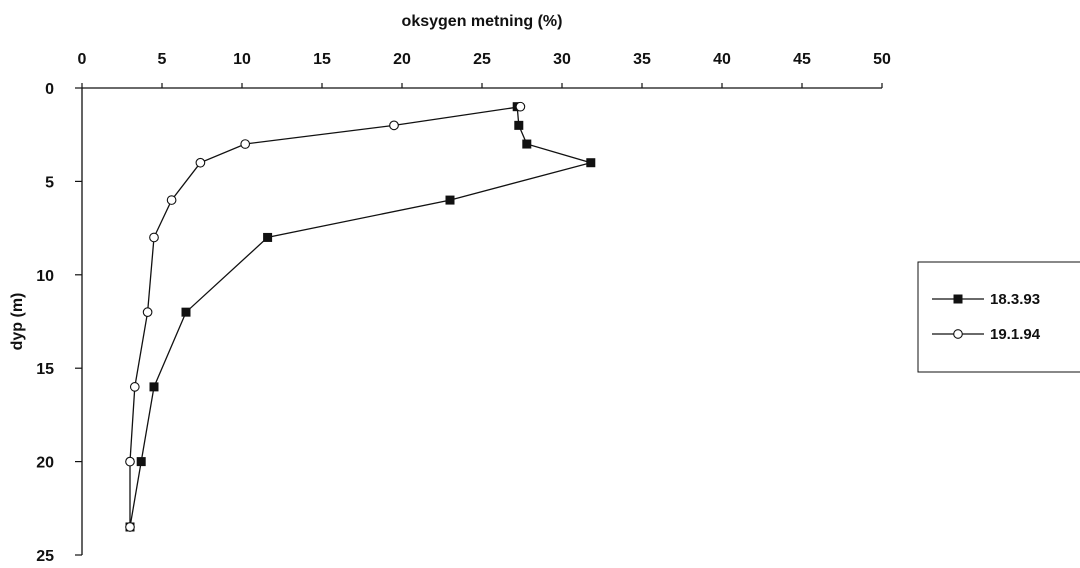  Describe the element at coordinates (49, 89) in the screenshot. I see `y-tick-label: 0` at that location.